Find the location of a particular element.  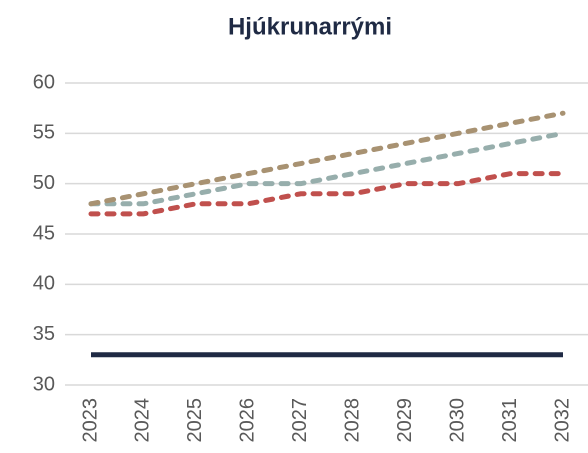

x-tick-label: 2030 is located at coordinates (457, 420).